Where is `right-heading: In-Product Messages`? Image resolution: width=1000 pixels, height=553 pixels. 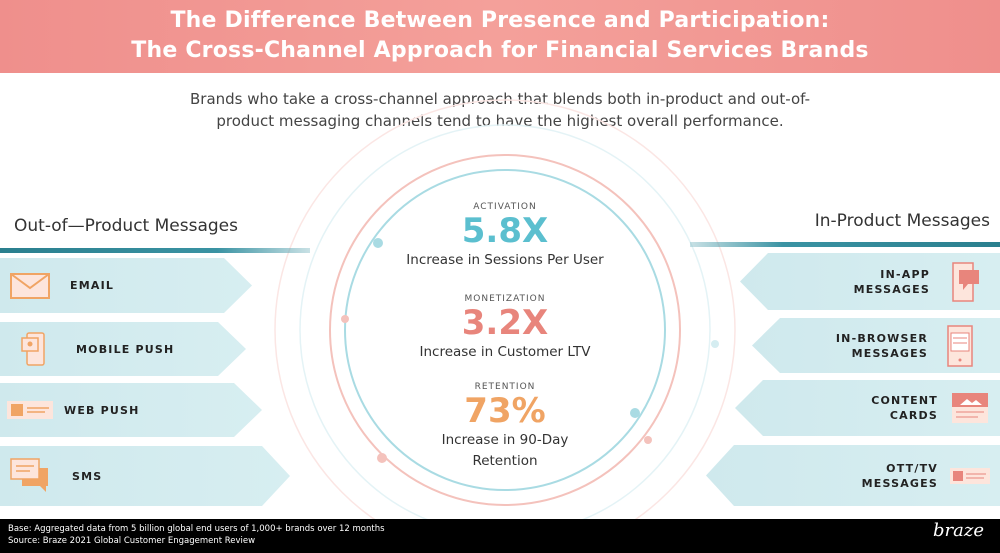
right-heading: In-Product Messages is located at coordinates (902, 221).